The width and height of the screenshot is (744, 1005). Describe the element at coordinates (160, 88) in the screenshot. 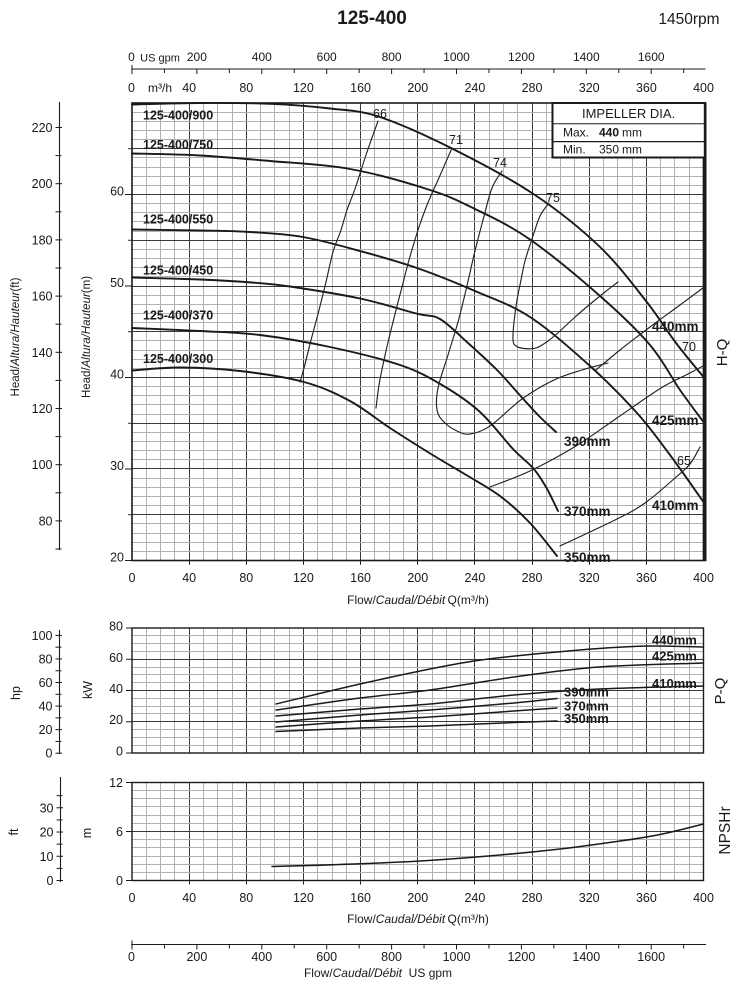

I see `svg-text: m³/h` at that location.